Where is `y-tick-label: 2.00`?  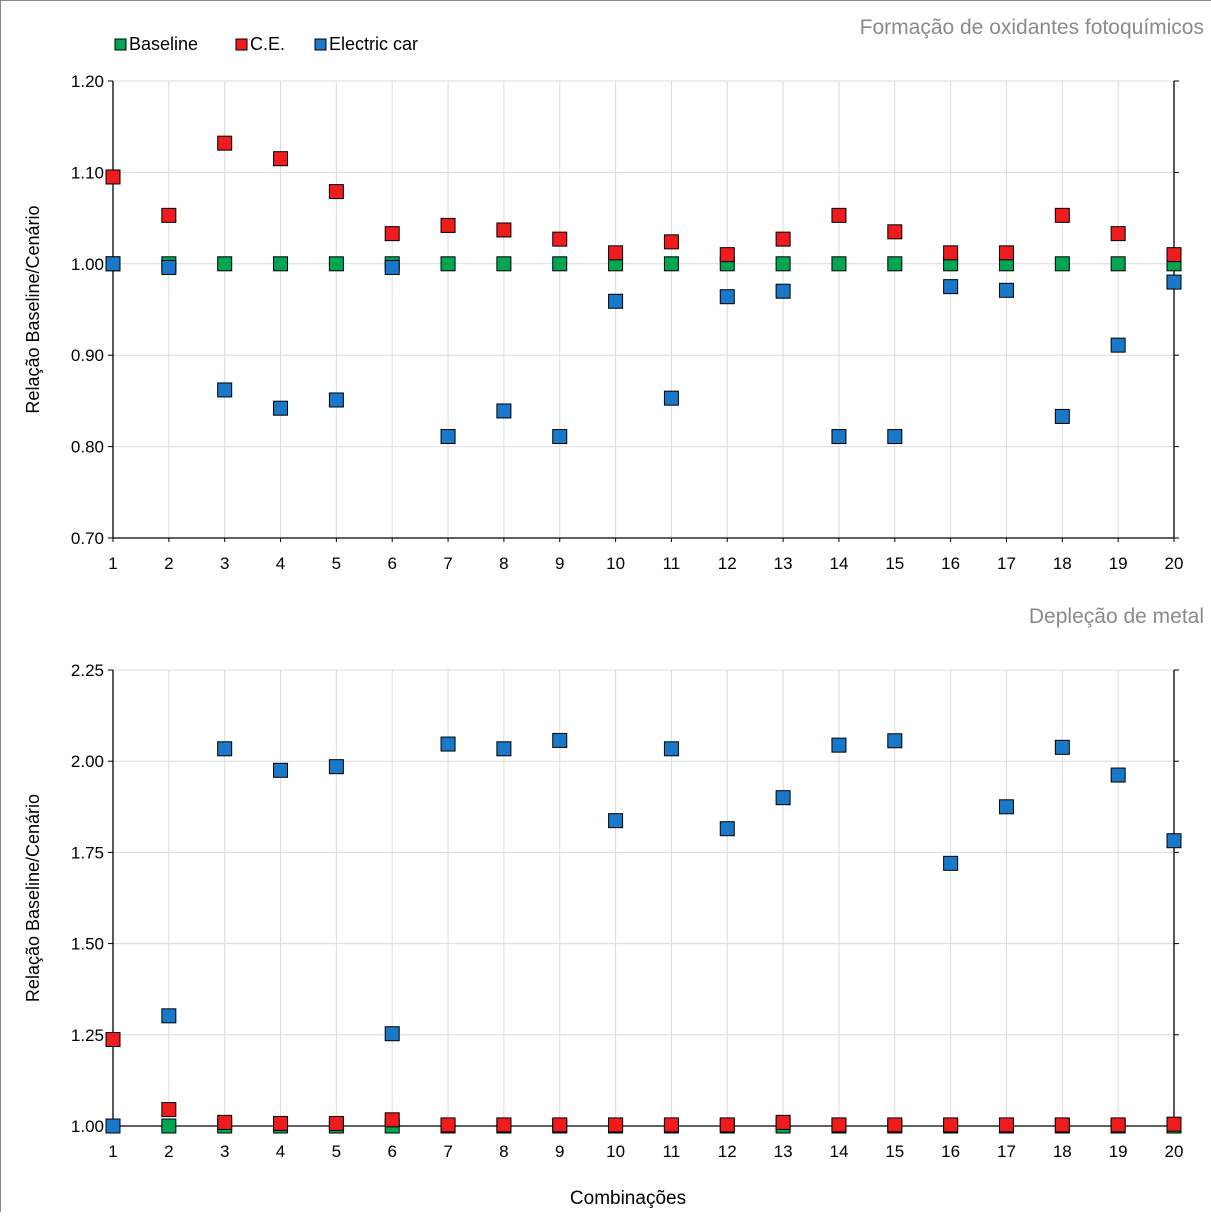
y-tick-label: 2.00 is located at coordinates (87, 761).